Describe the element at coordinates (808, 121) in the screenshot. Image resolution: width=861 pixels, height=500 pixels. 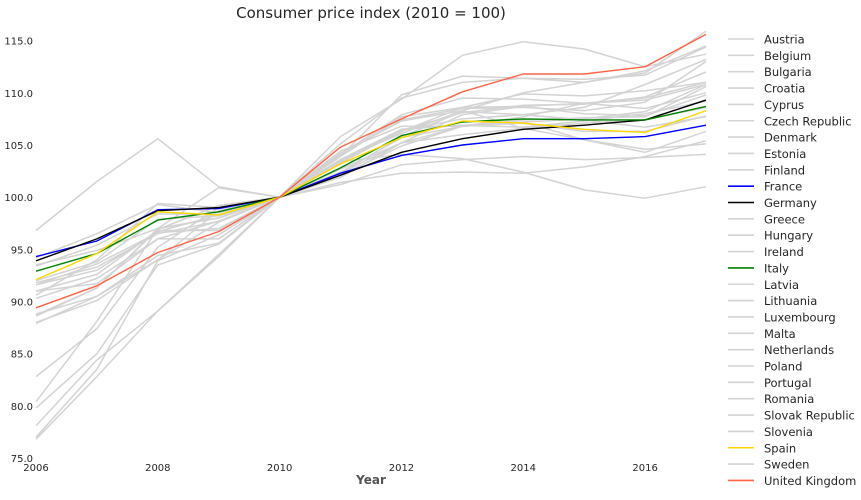
I see `legend-label: Czech Republic` at that location.